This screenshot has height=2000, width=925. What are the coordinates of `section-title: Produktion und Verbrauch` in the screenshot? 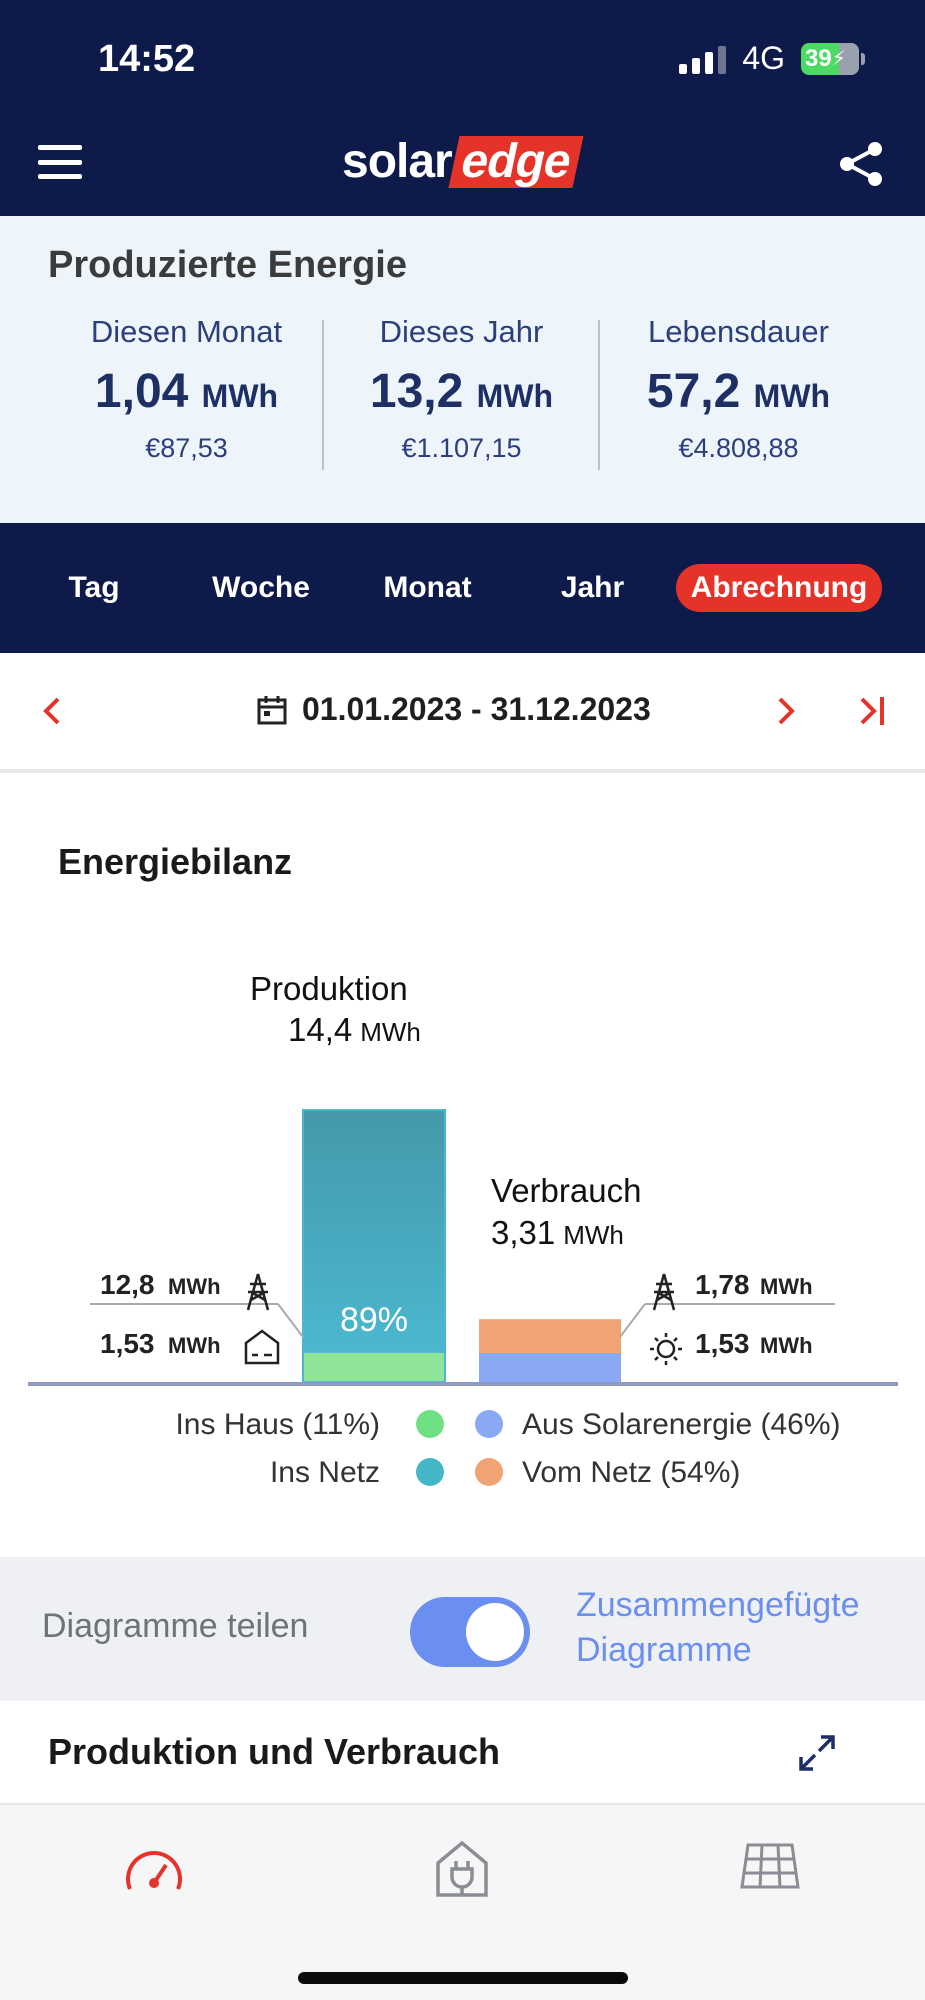 It's located at (274, 1751).